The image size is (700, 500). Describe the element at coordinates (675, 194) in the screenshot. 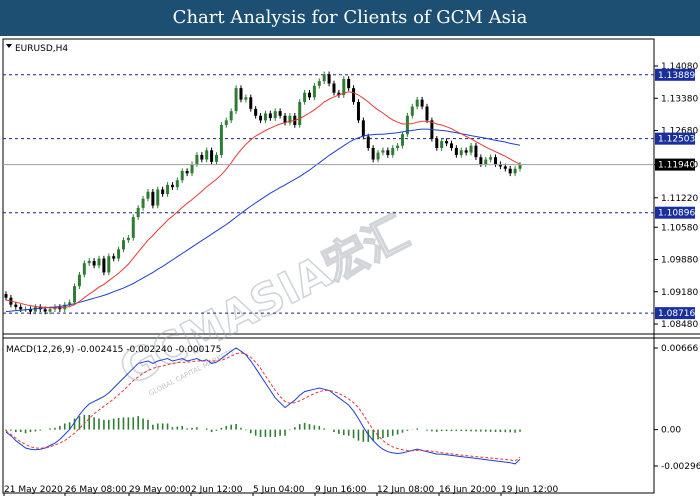

I see `level-badges: 1.13889 1.12503 1.10896 1.08716` at that location.